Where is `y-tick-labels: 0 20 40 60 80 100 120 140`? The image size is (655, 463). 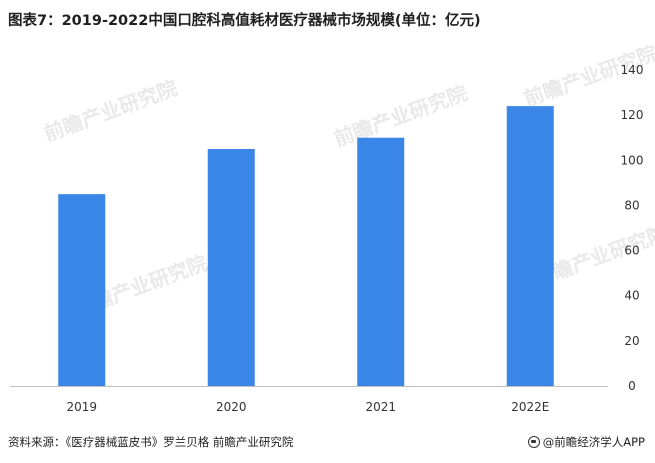
y-tick-labels: 0 20 40 60 80 100 120 140 is located at coordinates (632, 228).